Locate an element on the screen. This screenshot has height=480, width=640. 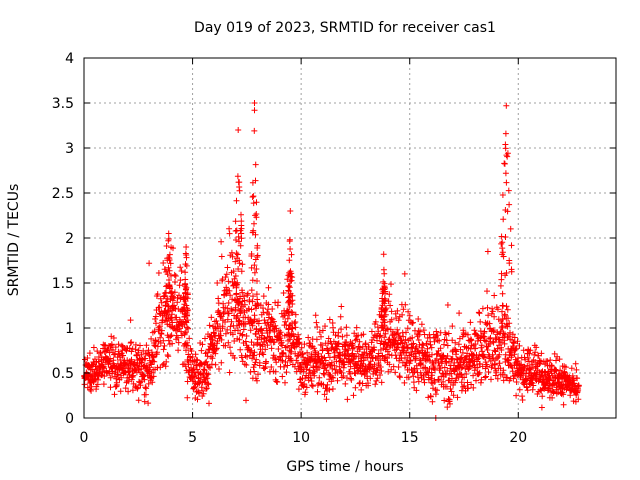
y-tick-label: 1.5 is located at coordinates (63, 284).